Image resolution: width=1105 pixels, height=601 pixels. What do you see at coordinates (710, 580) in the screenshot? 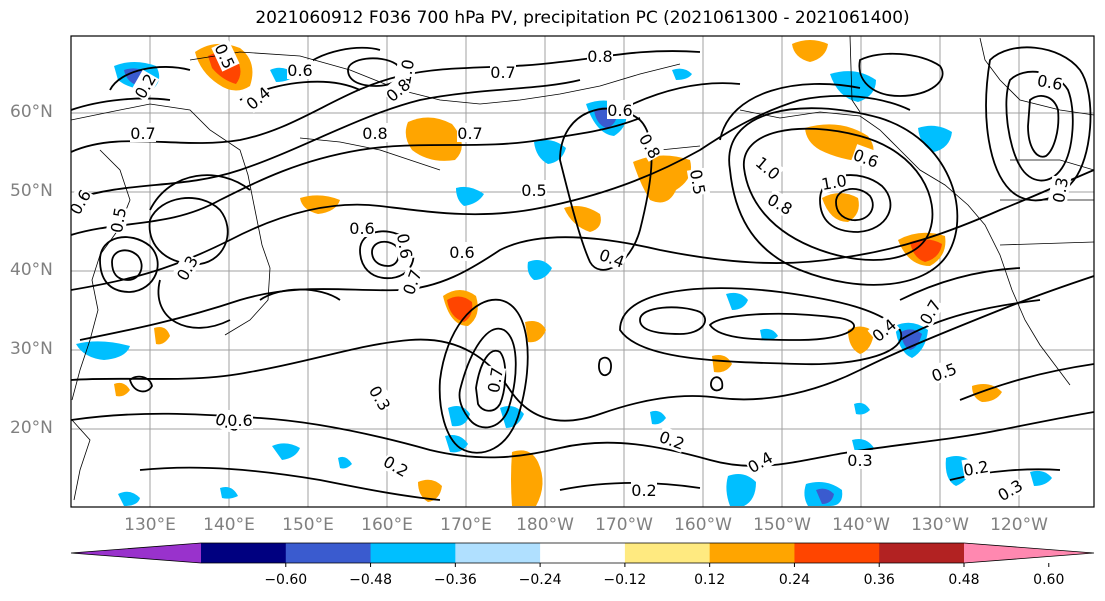
I see `colorbar-tick-label: 0.12` at bounding box center [710, 580].